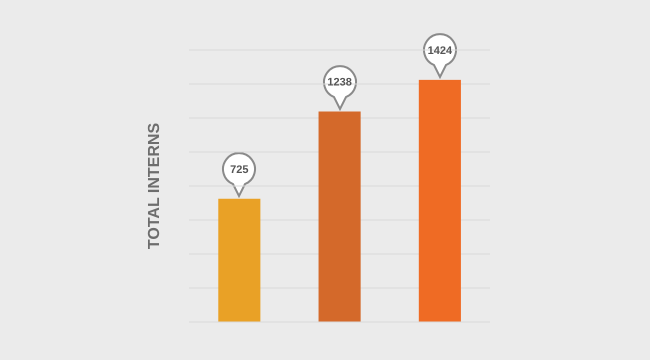 The image size is (650, 360). What do you see at coordinates (155, 186) in the screenshot?
I see `y-axis-title: TOTAL INTERNS` at bounding box center [155, 186].